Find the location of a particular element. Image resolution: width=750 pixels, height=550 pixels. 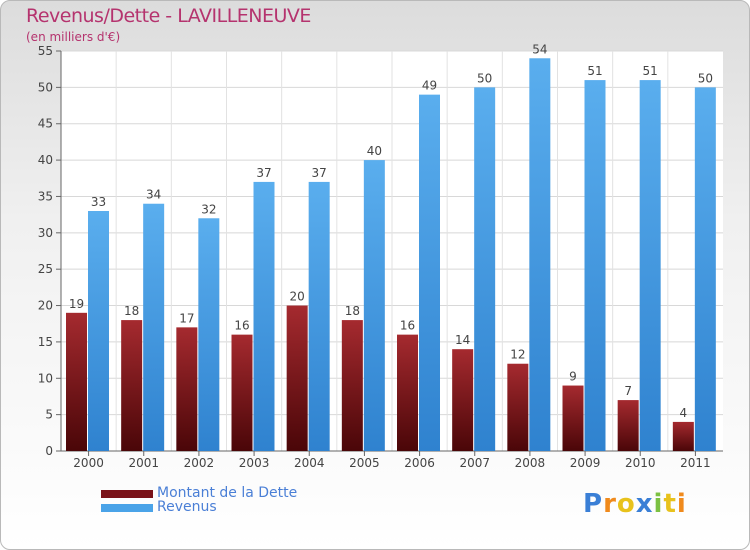

legend-swatch-dette is located at coordinates (127, 494).